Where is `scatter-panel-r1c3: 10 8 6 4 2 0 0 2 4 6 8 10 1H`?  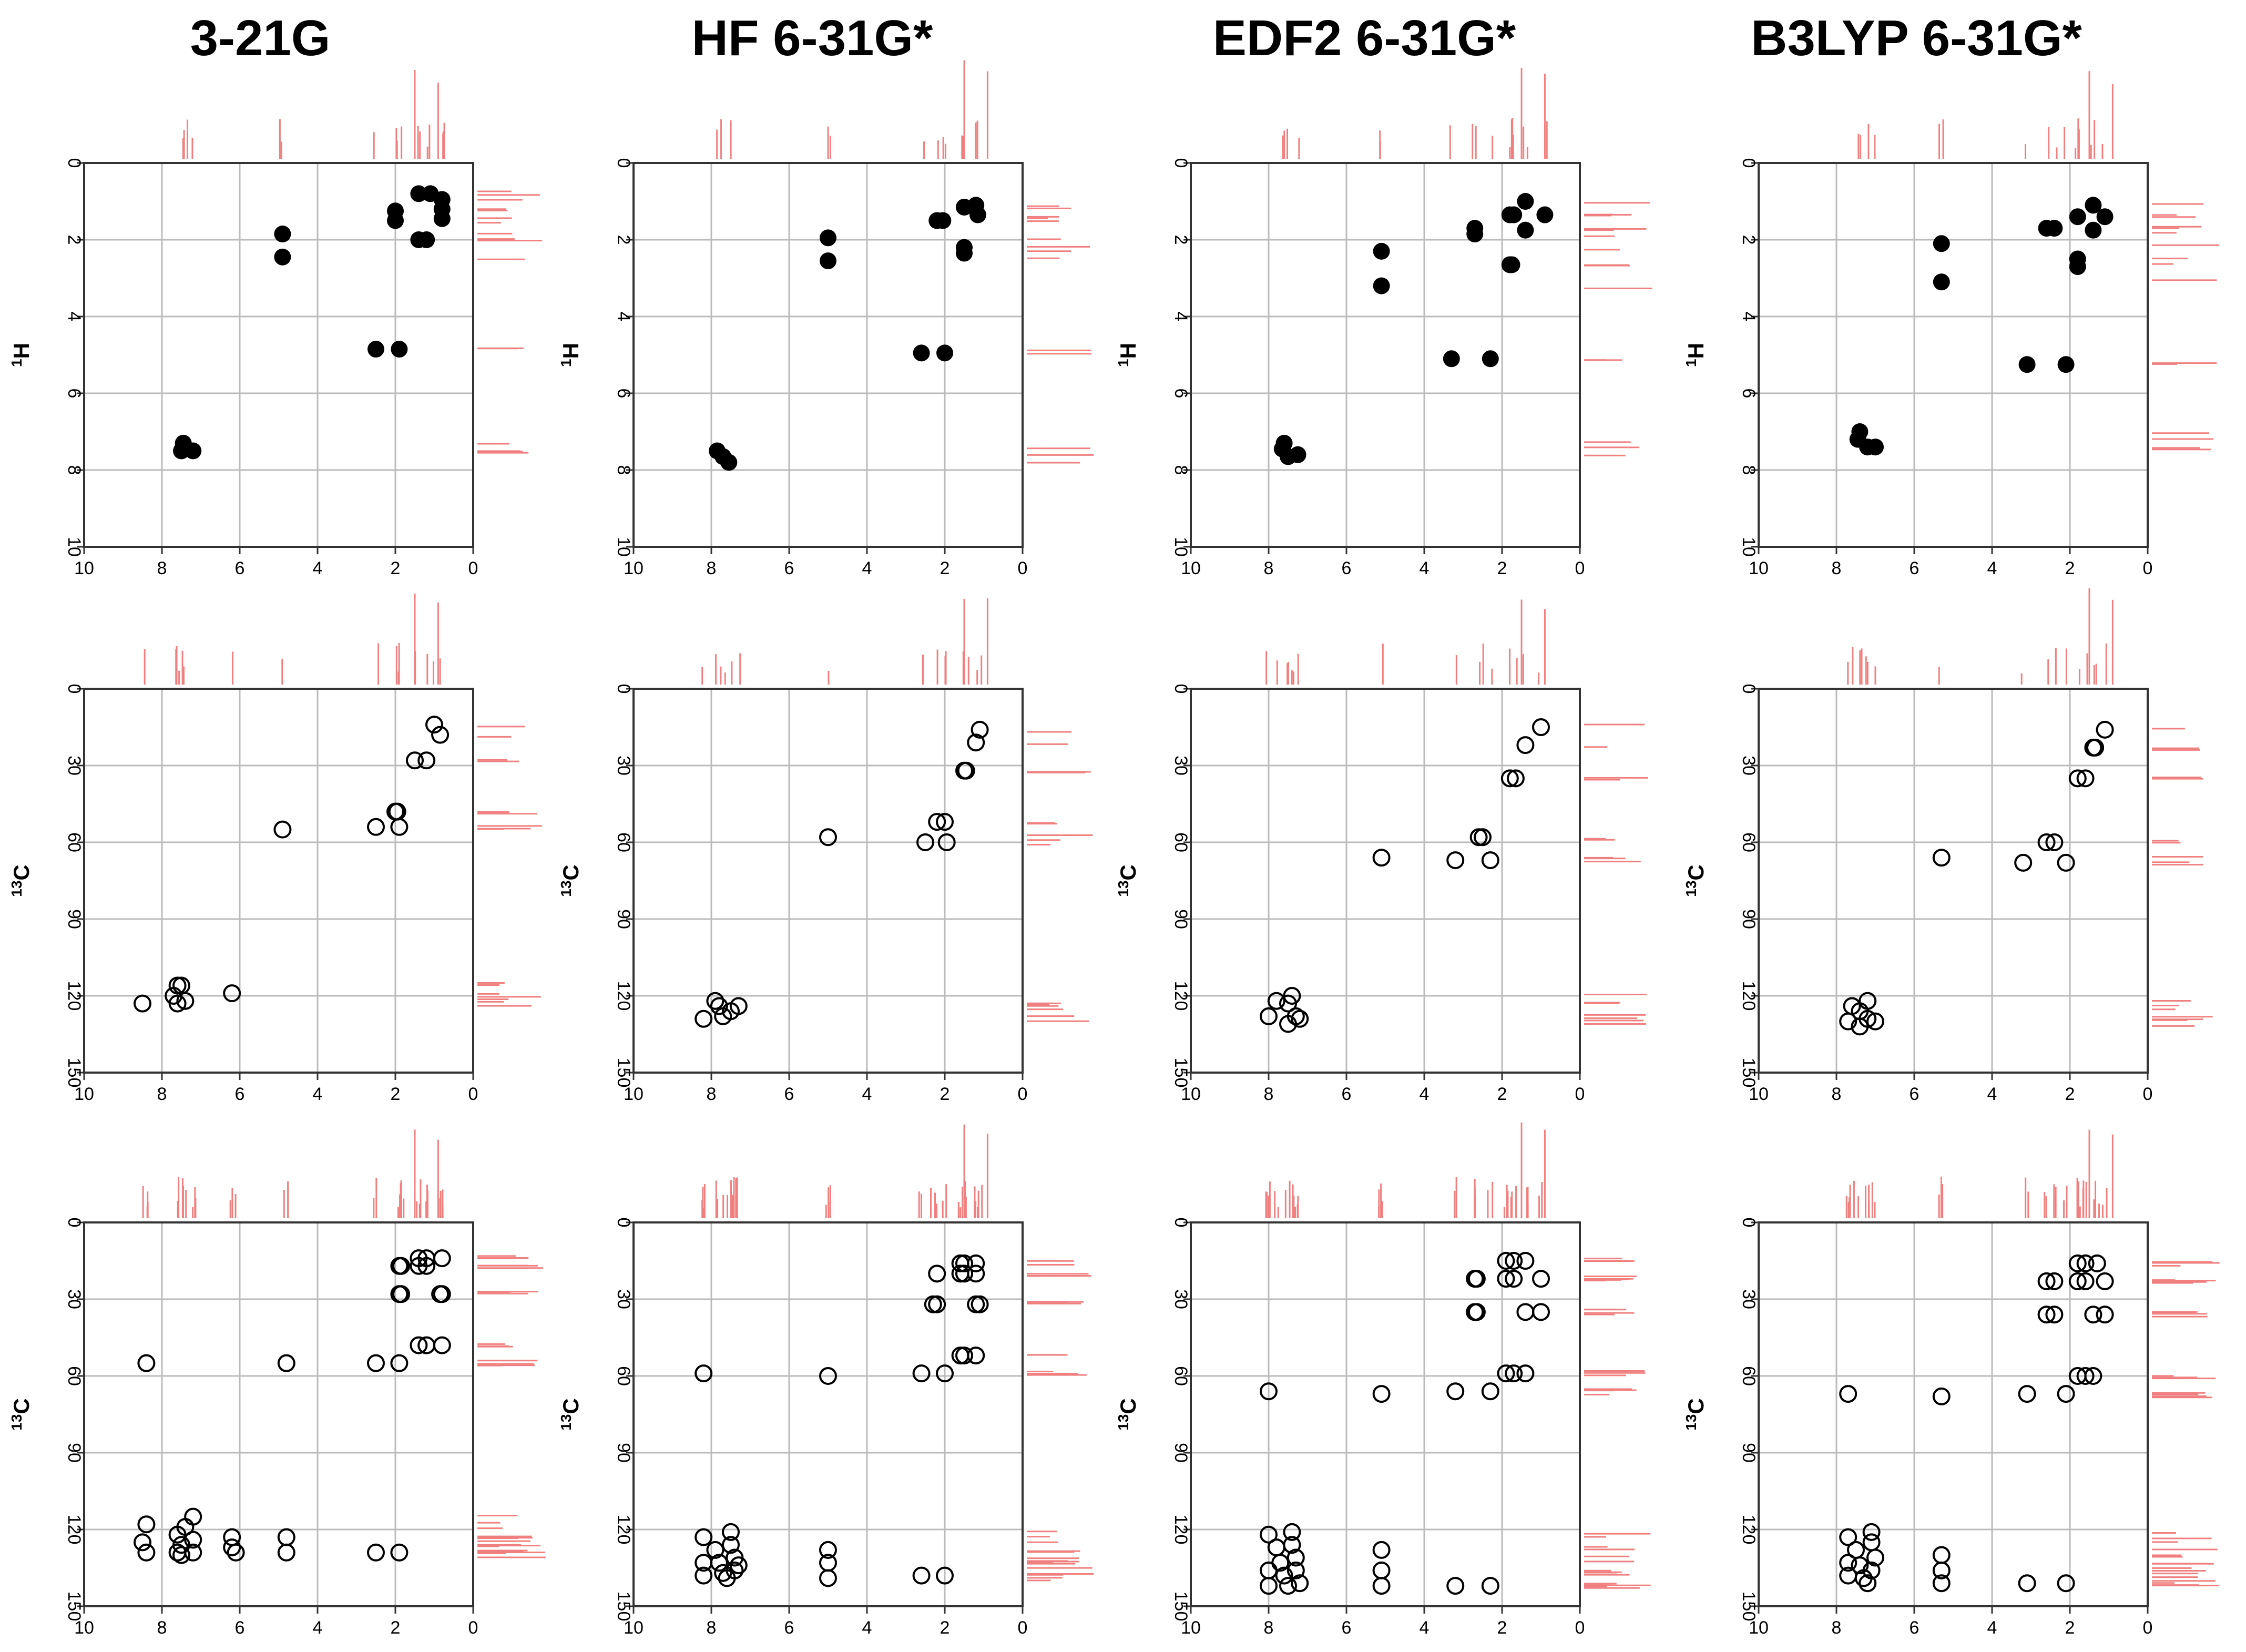 scatter-panel-r1c3: 10 8 6 4 2 0 0 2 4 6 8 10 1H is located at coordinates (1383, 323).